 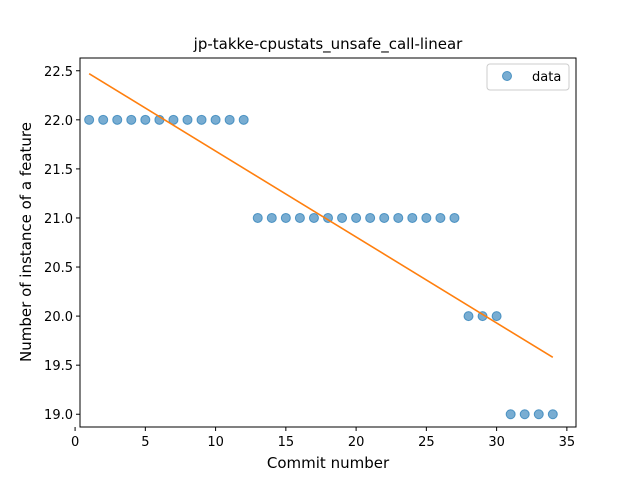 I want to click on legend-label-data: data, so click(x=546, y=77).